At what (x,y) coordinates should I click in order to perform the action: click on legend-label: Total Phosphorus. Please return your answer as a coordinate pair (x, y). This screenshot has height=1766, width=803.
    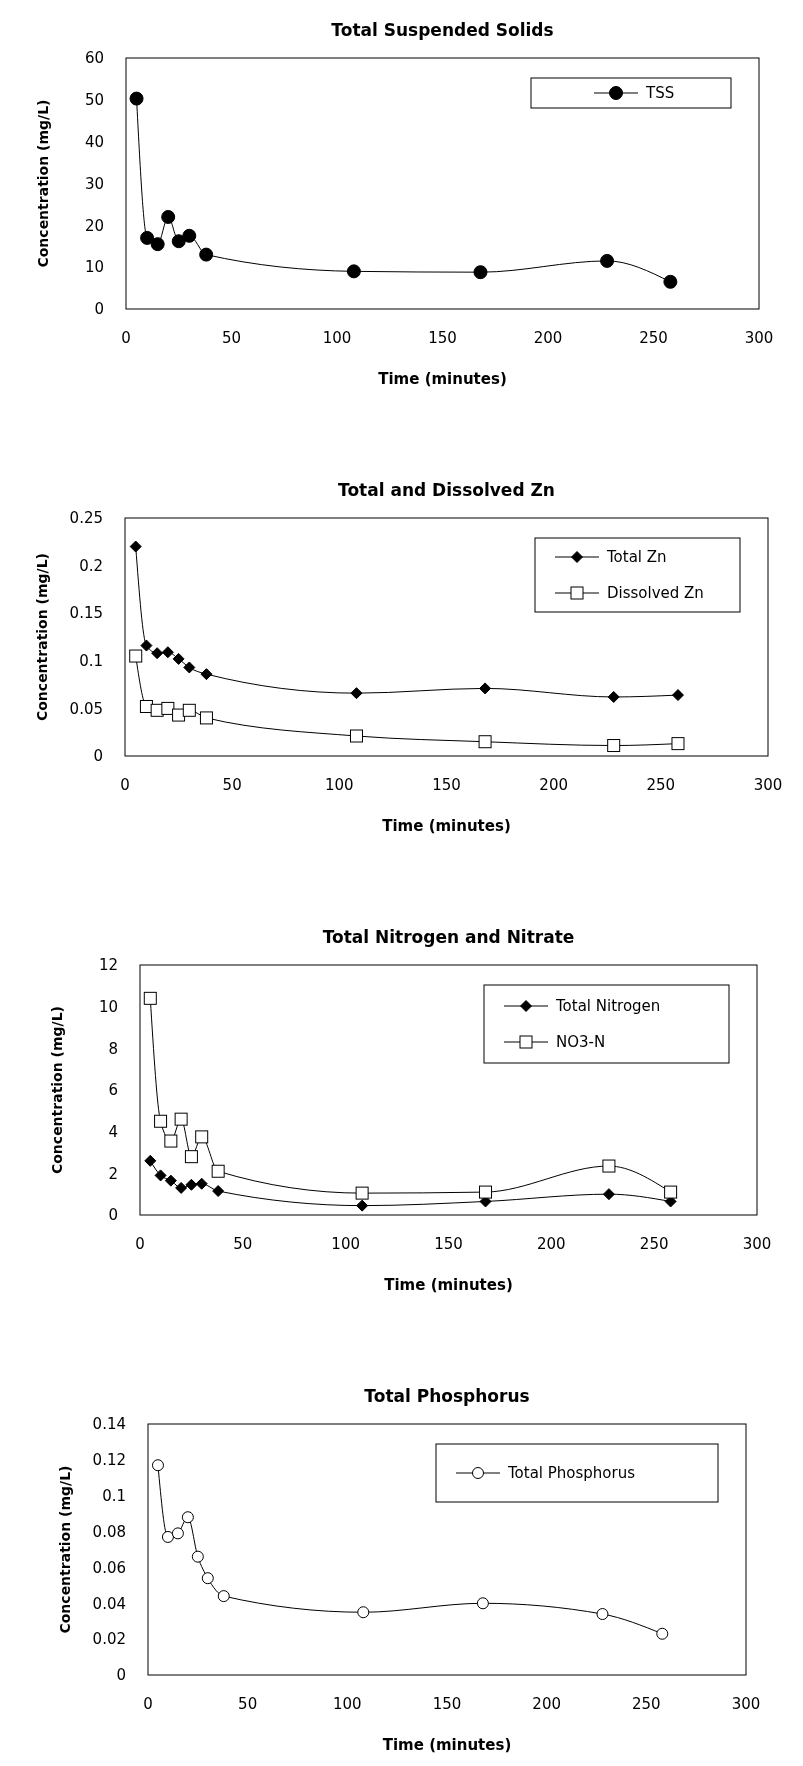
    Looking at the image, I should click on (571, 1473).